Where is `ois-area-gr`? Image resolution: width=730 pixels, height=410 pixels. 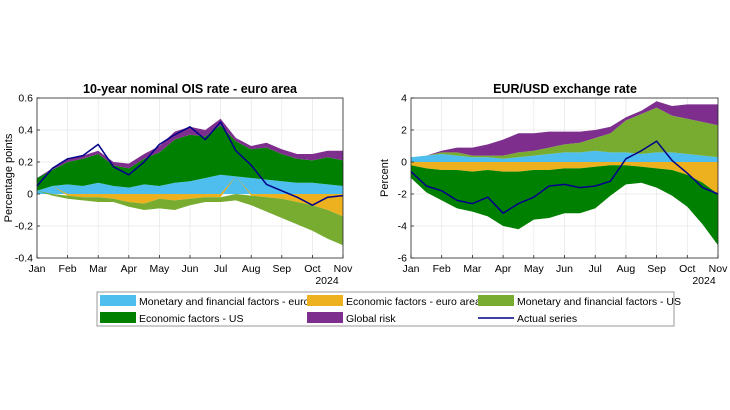 ois-area-gr is located at coordinates (190, 148).